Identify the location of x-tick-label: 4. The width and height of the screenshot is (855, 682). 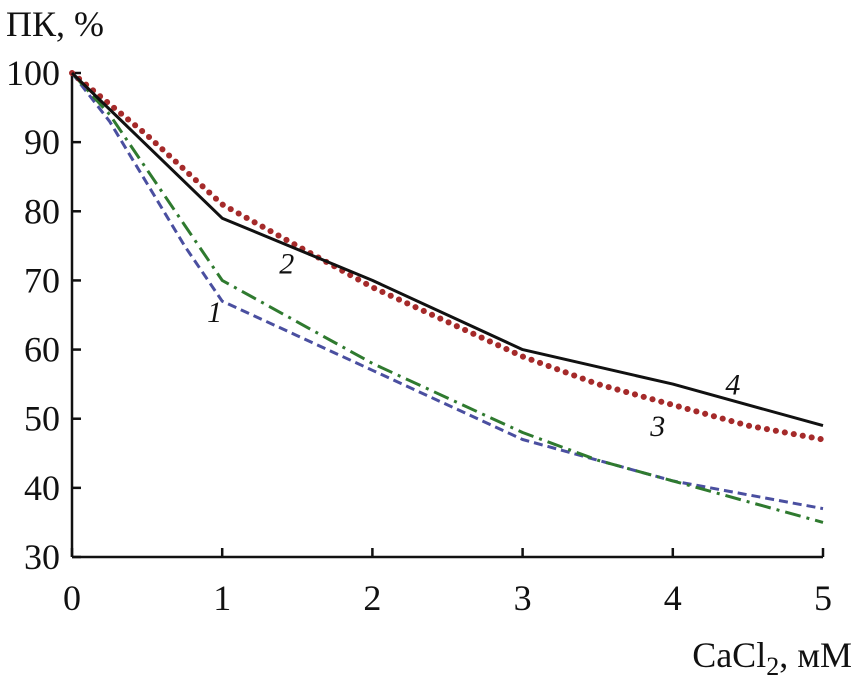
(673, 598).